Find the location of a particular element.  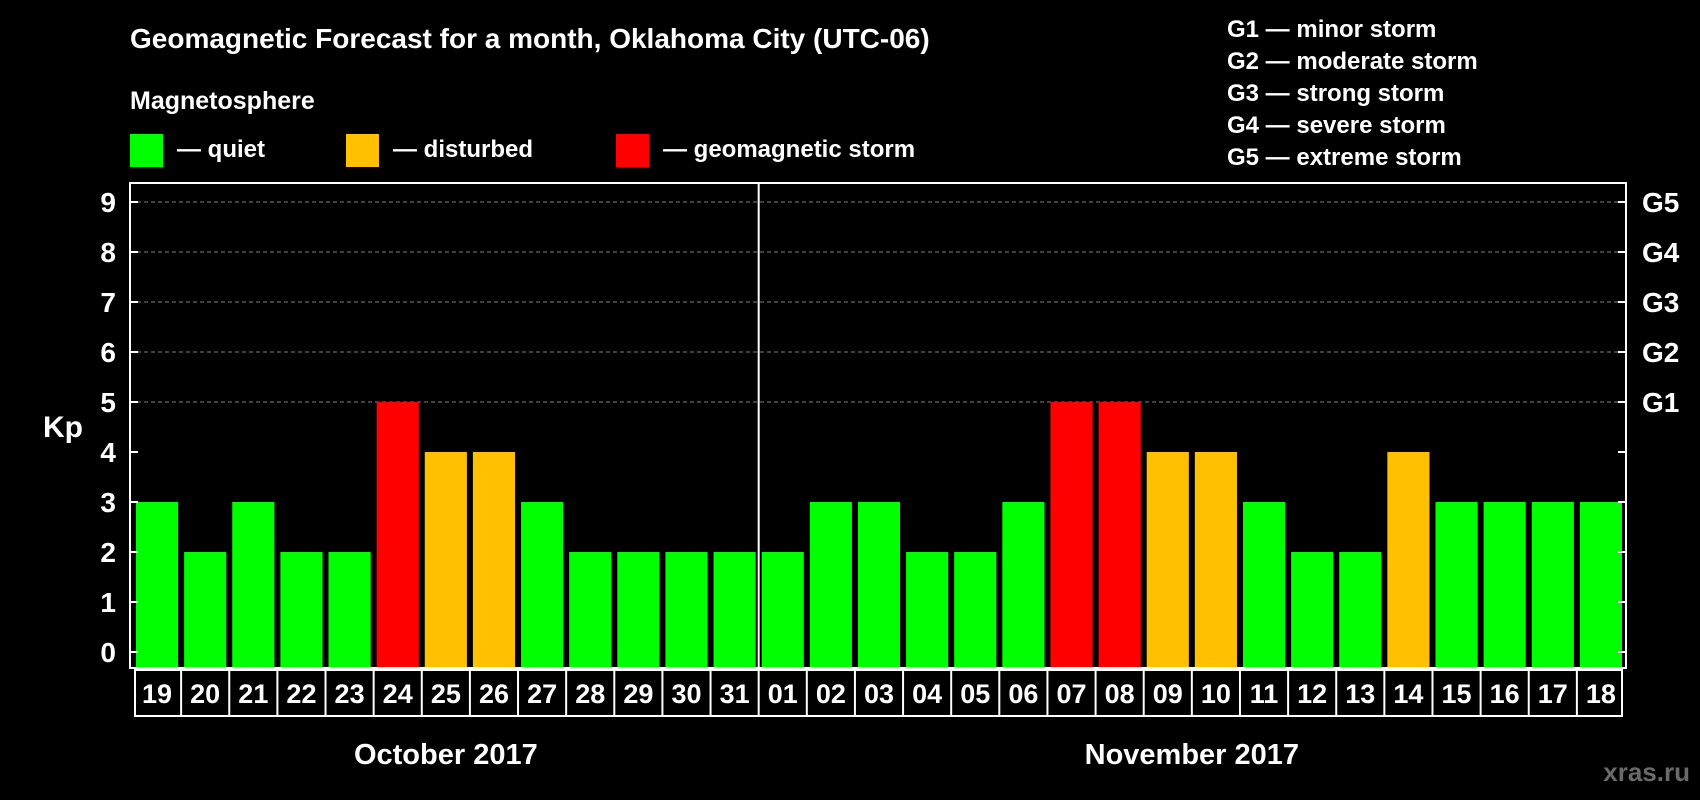

date-label: 18 is located at coordinates (1601, 694).